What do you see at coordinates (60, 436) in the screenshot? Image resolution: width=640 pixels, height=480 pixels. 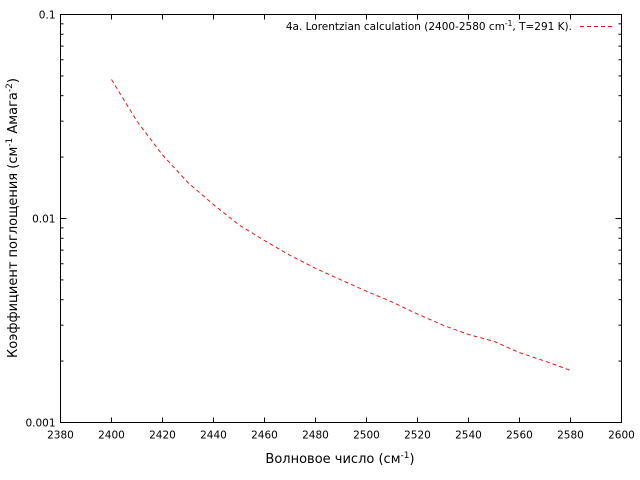 I see `x-tick-label: 2380` at bounding box center [60, 436].